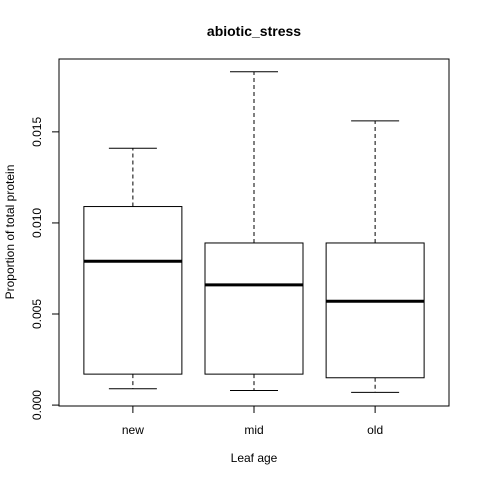 This screenshot has width=480, height=480. I want to click on box-old, so click(375, 256).